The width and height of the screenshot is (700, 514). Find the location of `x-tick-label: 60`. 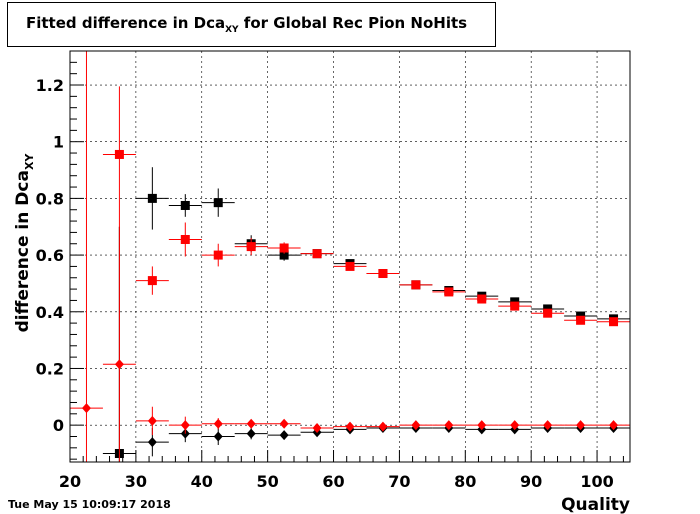

x-tick-label: 60 is located at coordinates (333, 481).